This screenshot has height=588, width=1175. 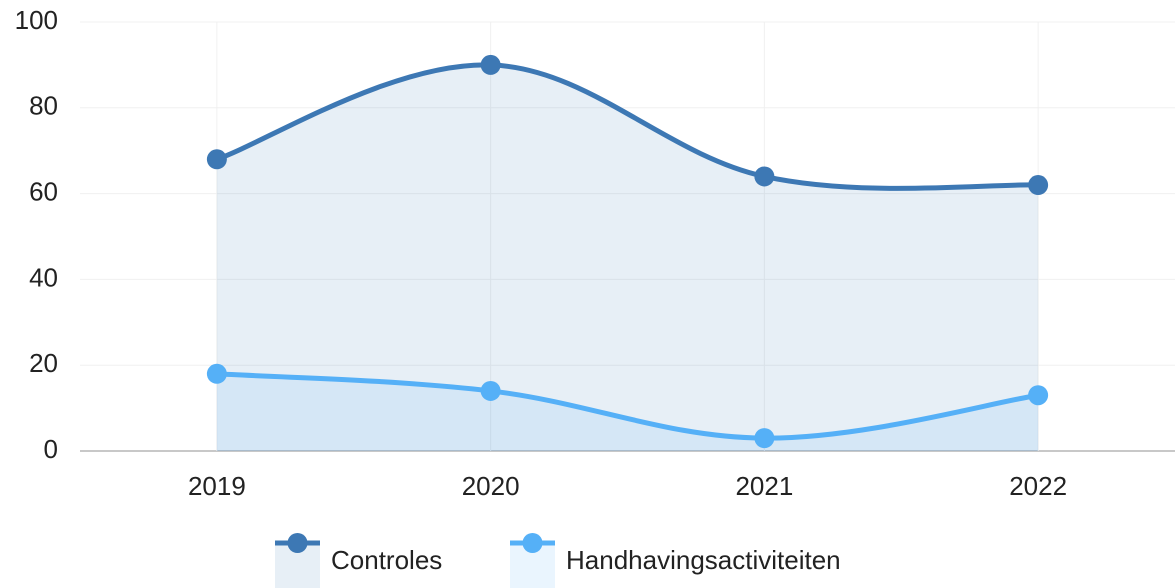 I want to click on y-tick-label: 20, so click(x=43, y=363).